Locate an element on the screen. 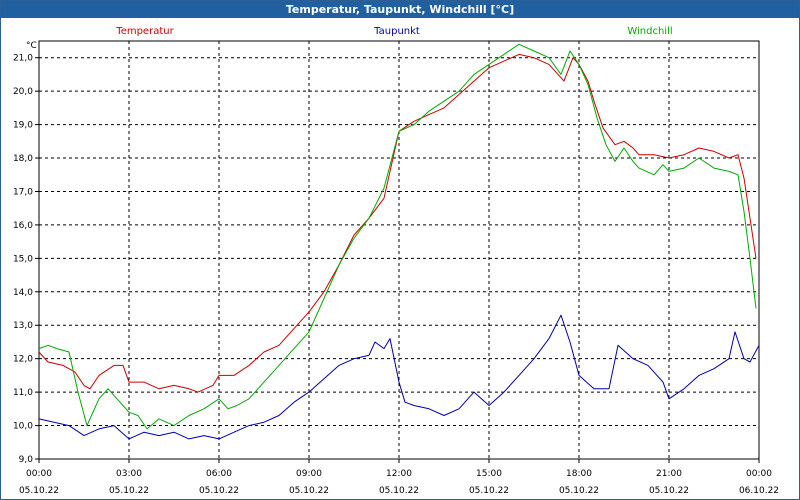 This screenshot has height=500, width=800. x-tick-date: 06.10.22 is located at coordinates (759, 491).